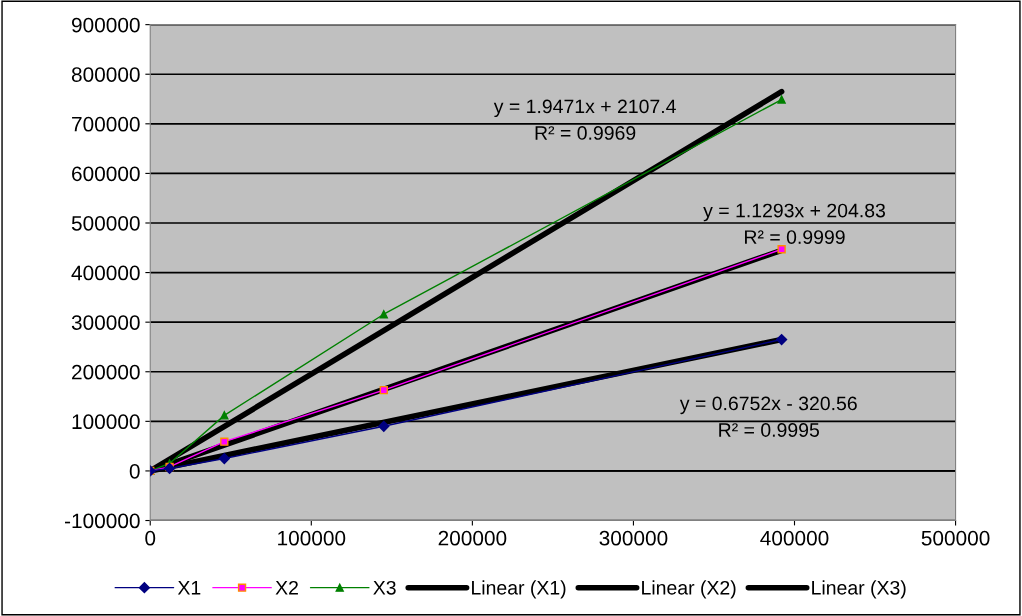 The height and width of the screenshot is (616, 1022). I want to click on y-tick-label: 600000, so click(106, 174).